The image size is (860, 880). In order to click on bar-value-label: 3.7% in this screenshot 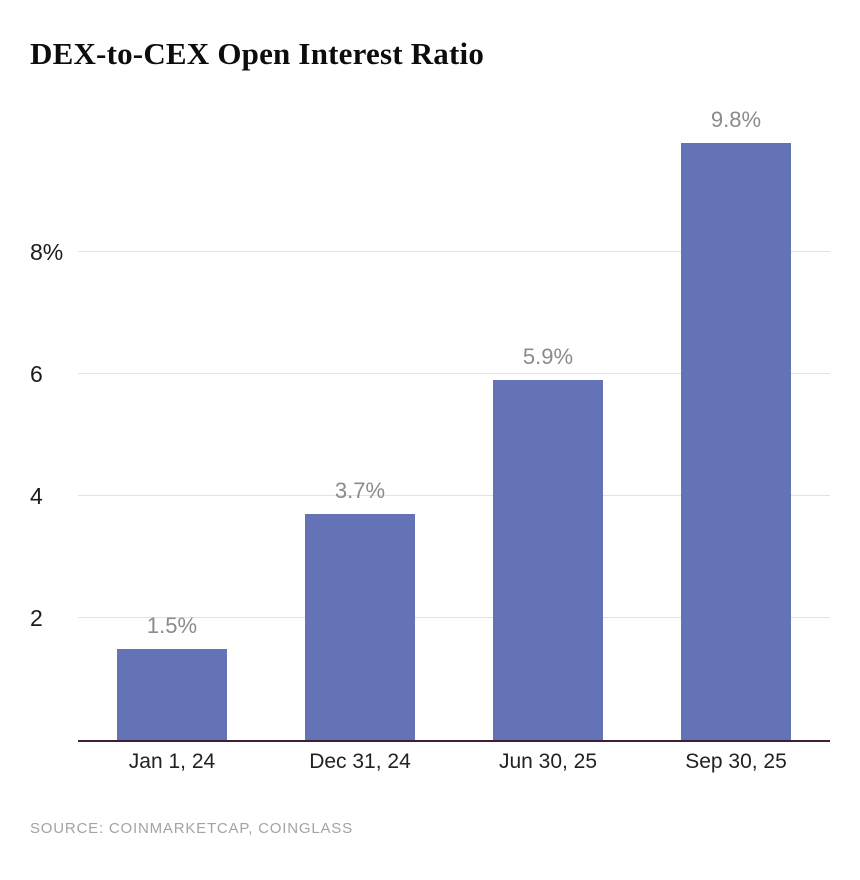, I will do `click(360, 491)`.